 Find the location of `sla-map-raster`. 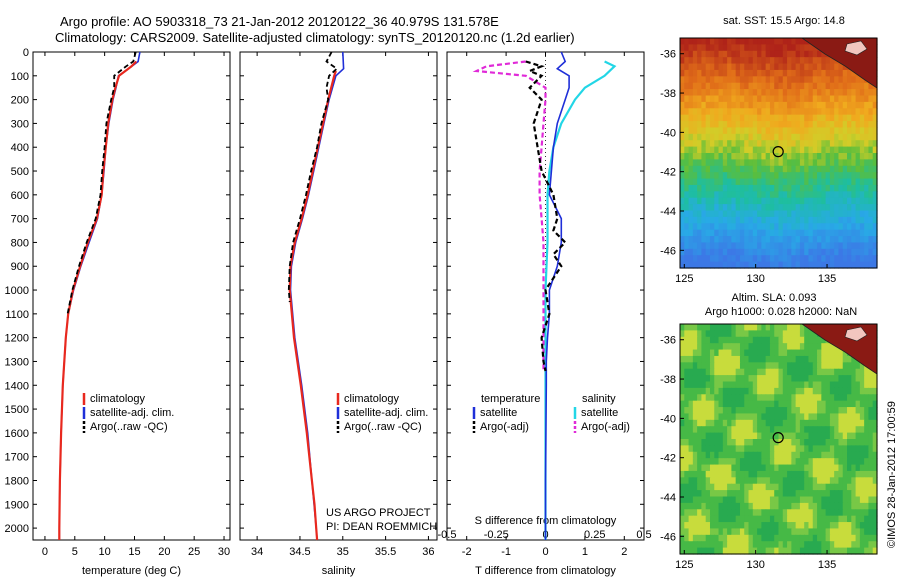

sla-map-raster is located at coordinates (779, 439).